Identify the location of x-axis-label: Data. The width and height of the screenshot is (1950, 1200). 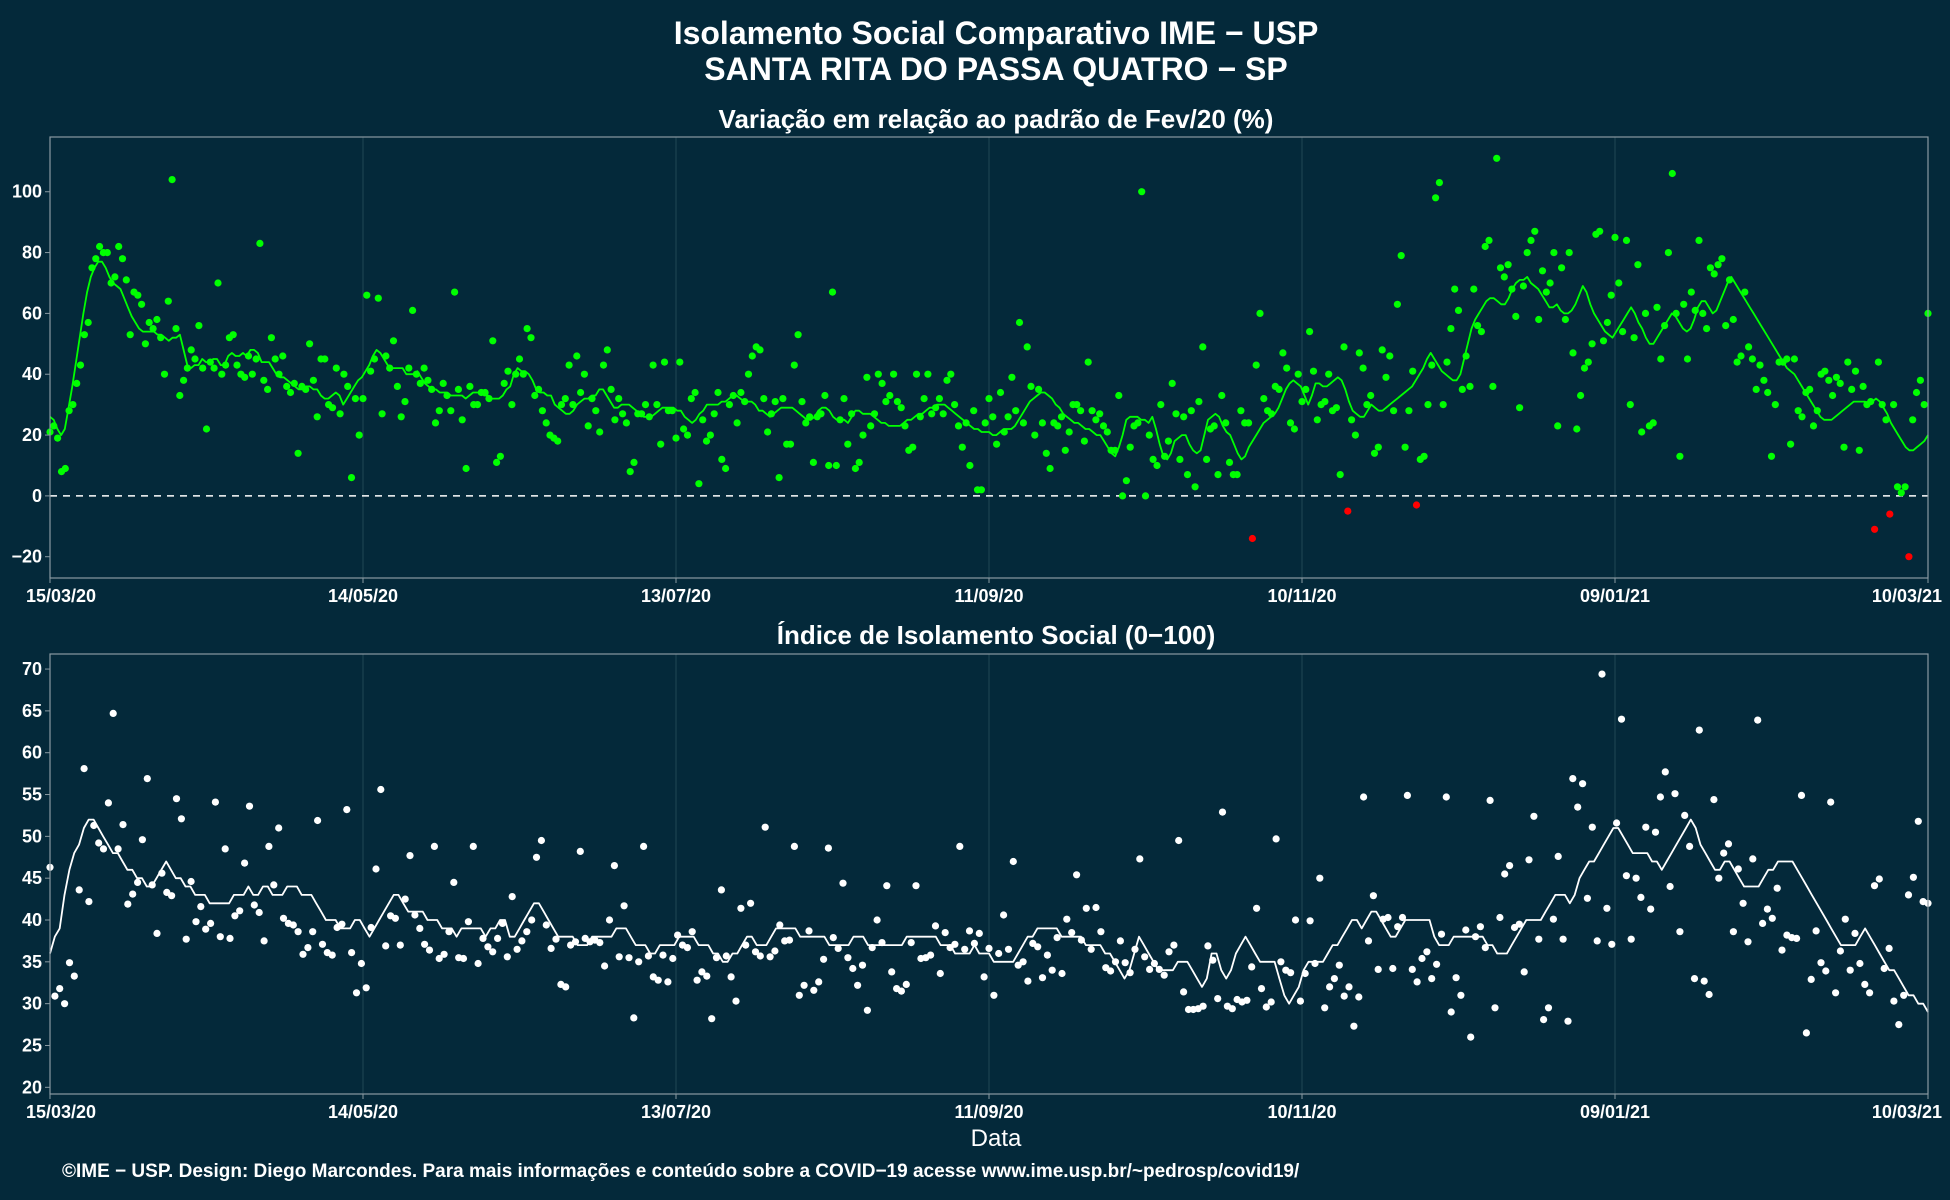
(996, 1138).